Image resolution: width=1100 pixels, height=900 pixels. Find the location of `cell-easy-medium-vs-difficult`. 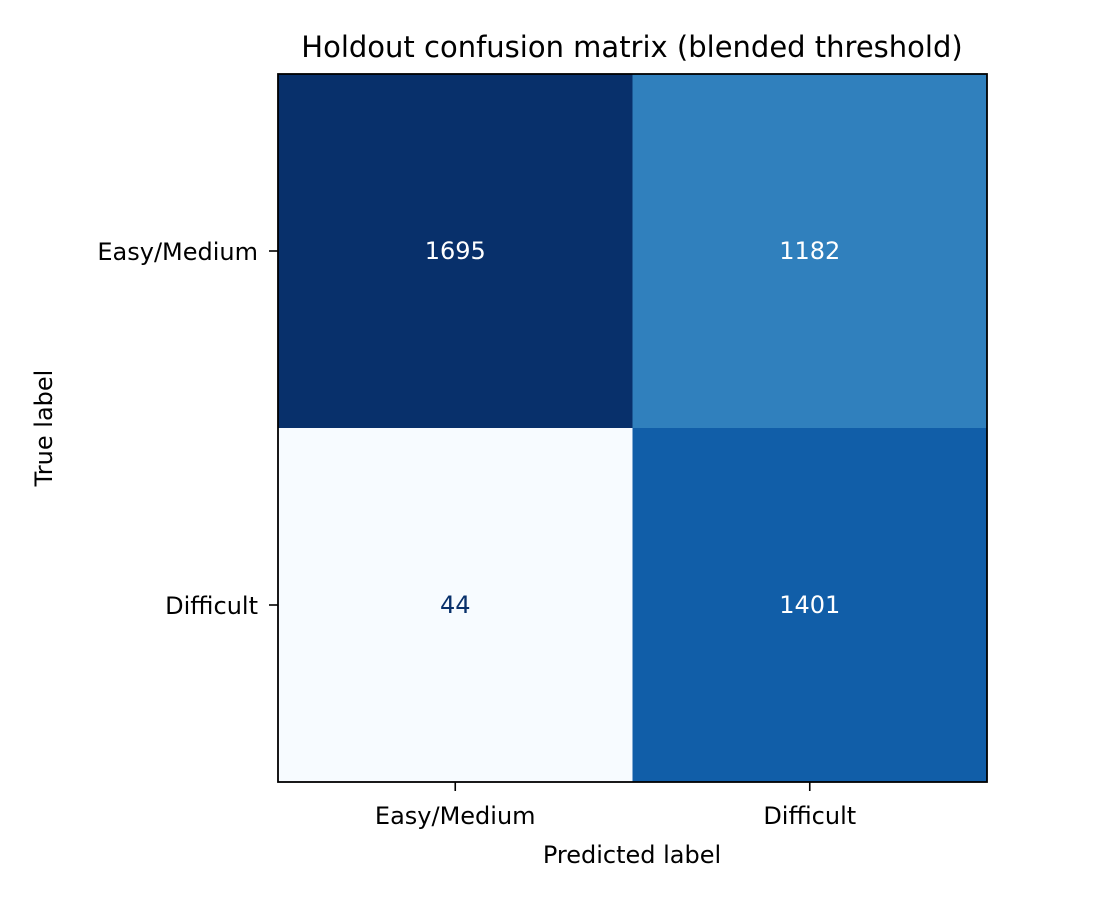

cell-easy-medium-vs-difficult is located at coordinates (810, 251).